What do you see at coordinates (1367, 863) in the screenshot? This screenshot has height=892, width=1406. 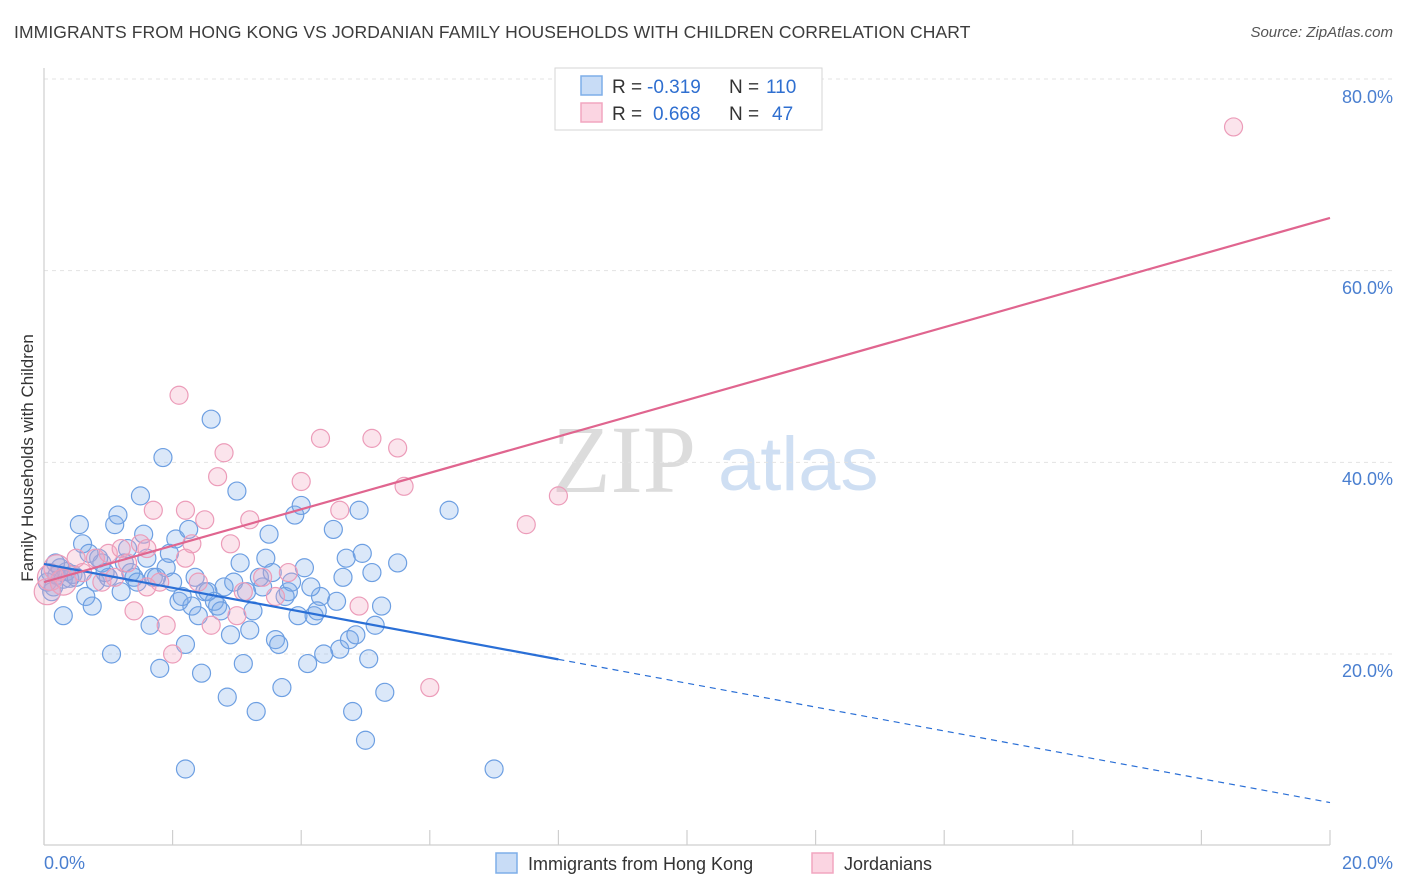 I see `x-tick-label-max: 20.0%` at bounding box center [1367, 863].